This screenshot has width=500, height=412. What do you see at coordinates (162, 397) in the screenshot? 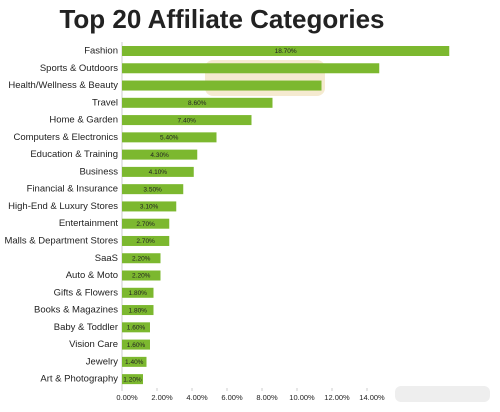
I see `x-tick-label: 2.00%` at bounding box center [162, 397].